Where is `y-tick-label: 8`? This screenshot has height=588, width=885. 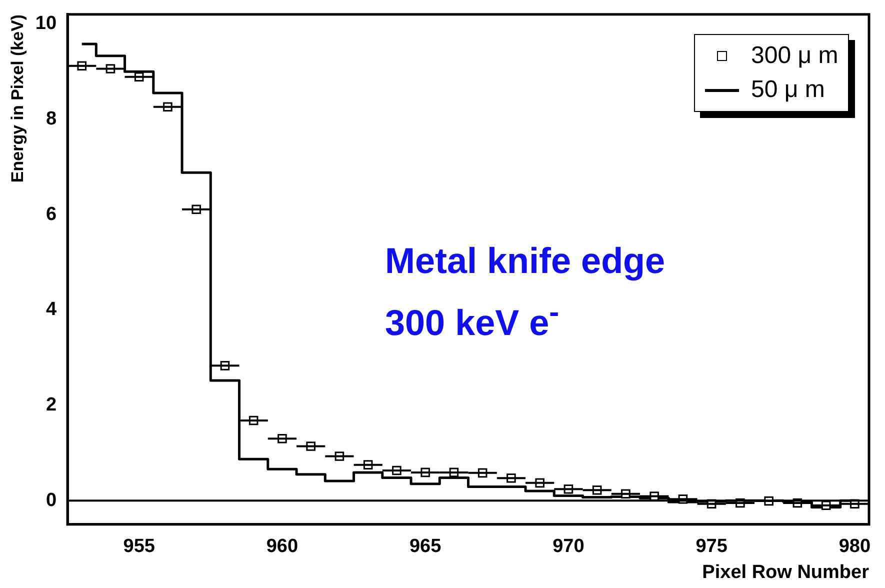 y-tick-label: 8 is located at coordinates (51, 119).